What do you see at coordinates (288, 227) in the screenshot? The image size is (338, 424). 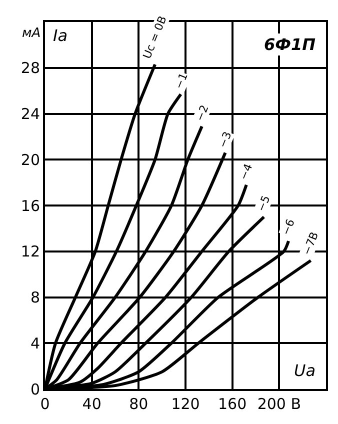 I see `text: −6` at bounding box center [288, 227].